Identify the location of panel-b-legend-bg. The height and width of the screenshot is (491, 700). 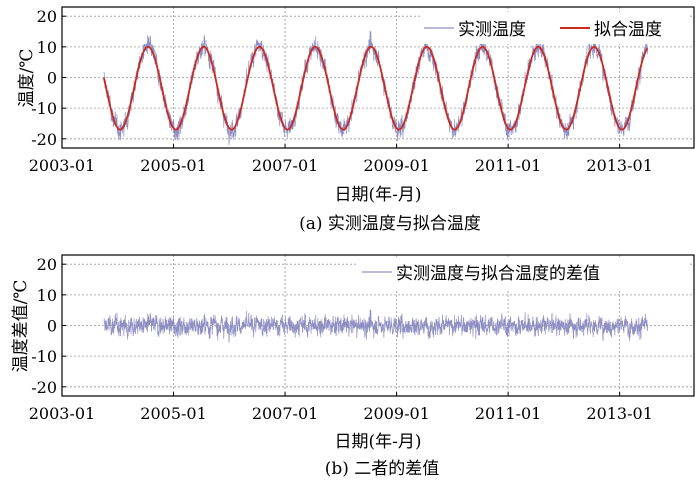
(523, 274).